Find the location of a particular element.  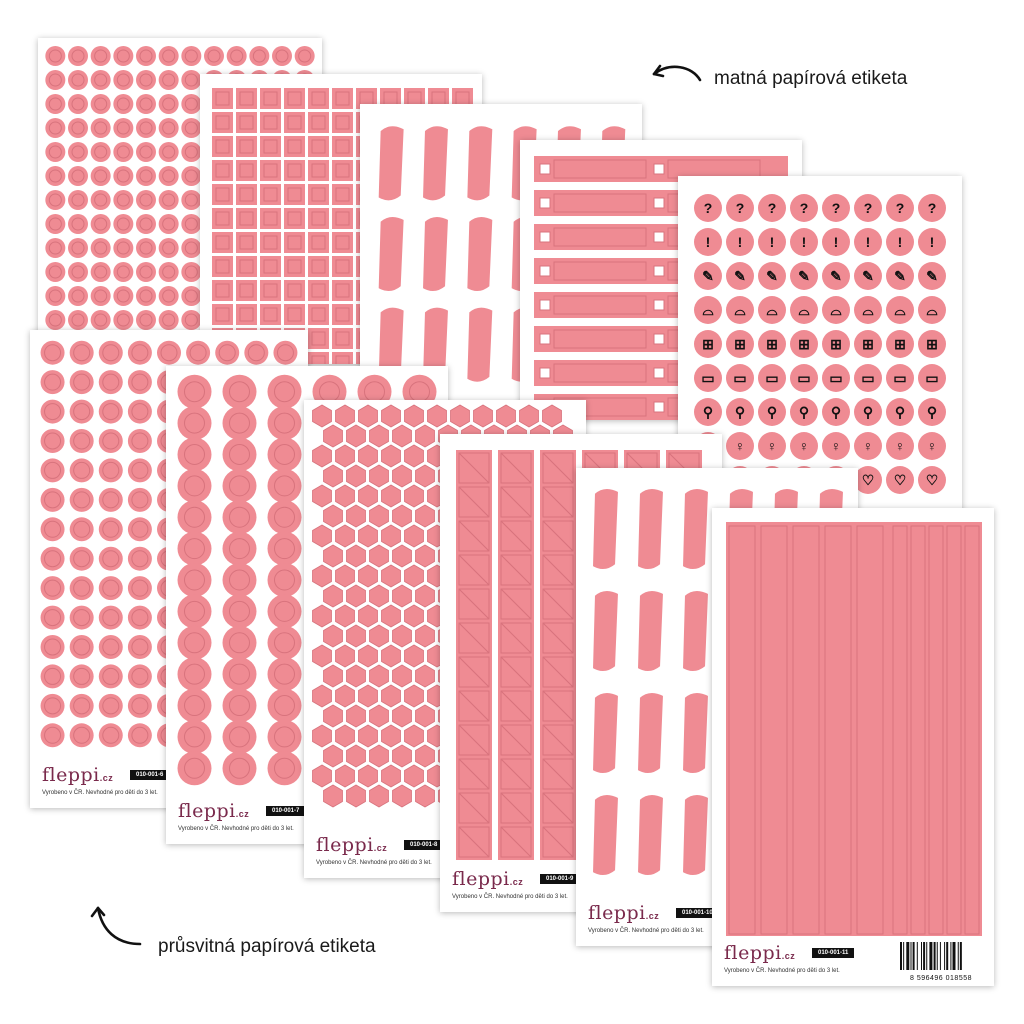

product-code: 010-001-7 is located at coordinates (286, 811).